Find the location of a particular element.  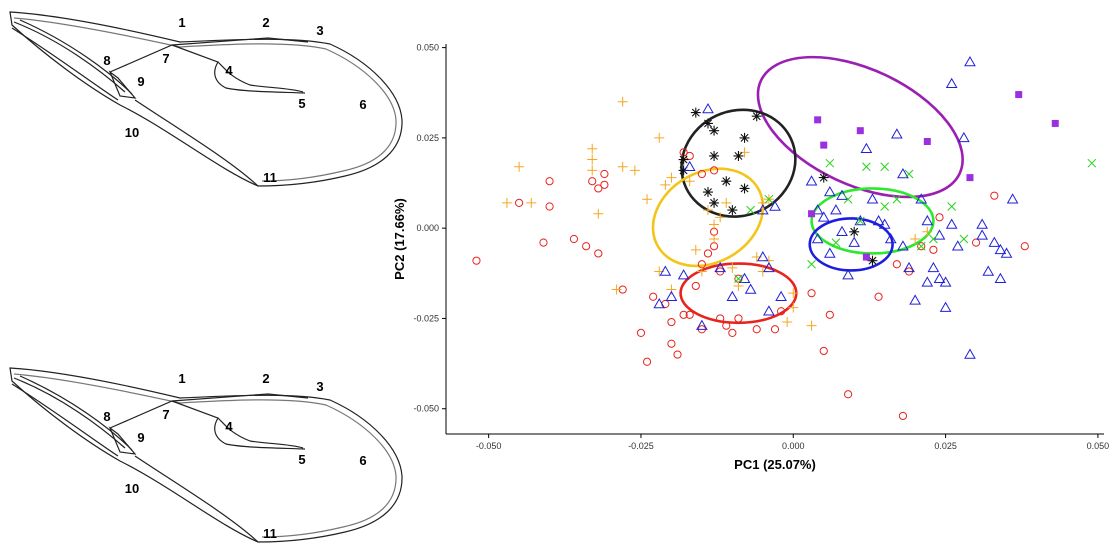

wing-diagram-bottom is located at coordinates (206, 455).